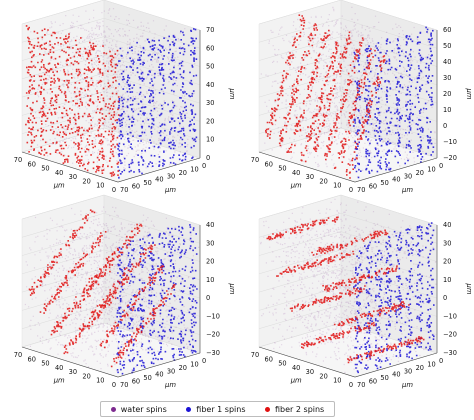  I want to click on gridlines, so click(111, 79).